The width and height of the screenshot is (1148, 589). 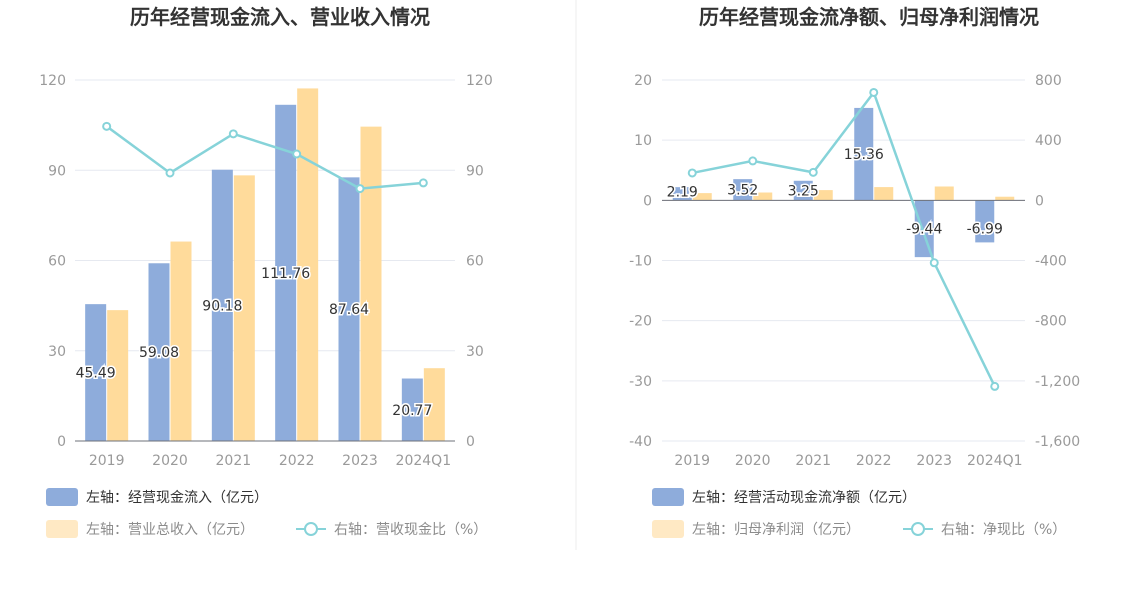 I want to click on bar-inflow-2020, so click(x=159, y=352).